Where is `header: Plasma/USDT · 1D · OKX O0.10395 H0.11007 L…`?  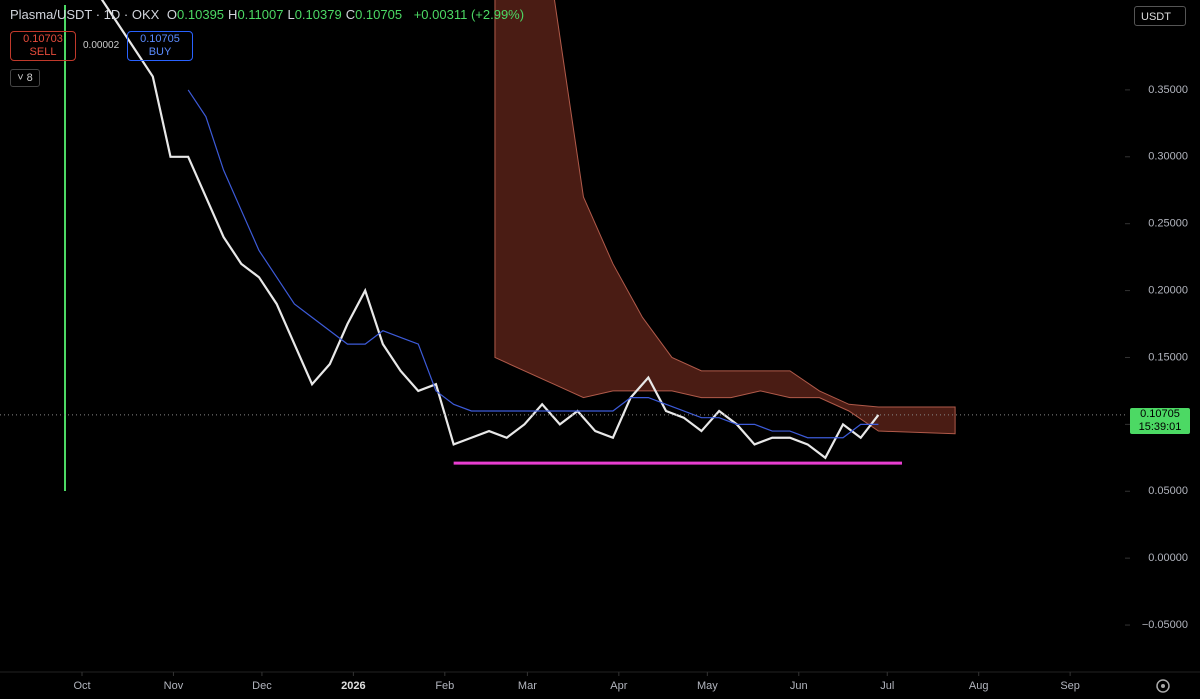 header: Plasma/USDT · 1D · OKX O0.10395 H0.11007 L… is located at coordinates (269, 14).